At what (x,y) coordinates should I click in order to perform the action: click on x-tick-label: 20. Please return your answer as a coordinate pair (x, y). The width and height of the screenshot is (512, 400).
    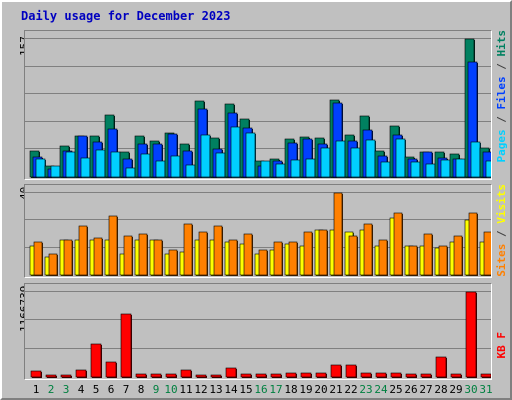
    Looking at the image, I should click on (321, 389).